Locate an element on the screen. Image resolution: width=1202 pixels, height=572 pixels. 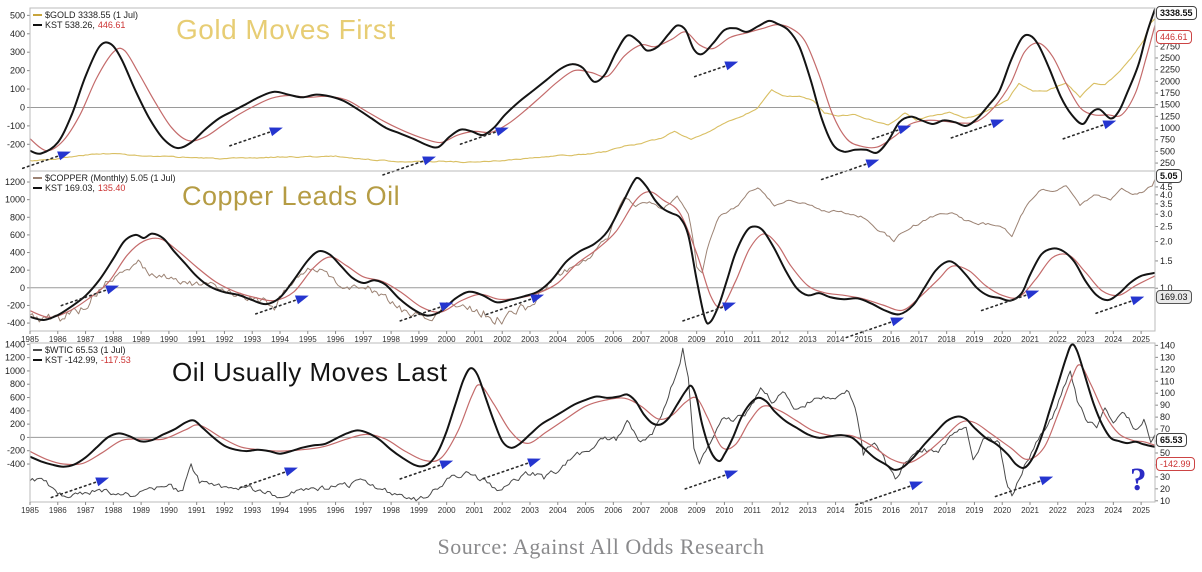
year-label: 2015 is located at coordinates (863, 339).